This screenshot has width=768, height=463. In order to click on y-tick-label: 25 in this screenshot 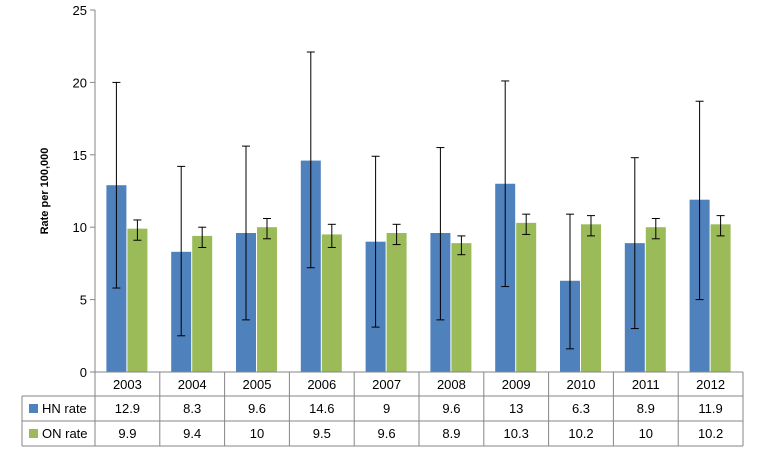, I will do `click(80, 10)`.